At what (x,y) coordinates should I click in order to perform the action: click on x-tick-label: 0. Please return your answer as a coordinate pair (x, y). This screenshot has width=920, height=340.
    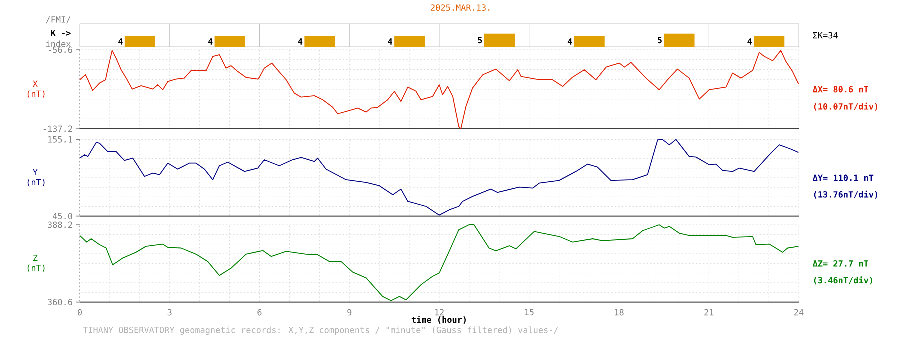
    Looking at the image, I should click on (80, 312).